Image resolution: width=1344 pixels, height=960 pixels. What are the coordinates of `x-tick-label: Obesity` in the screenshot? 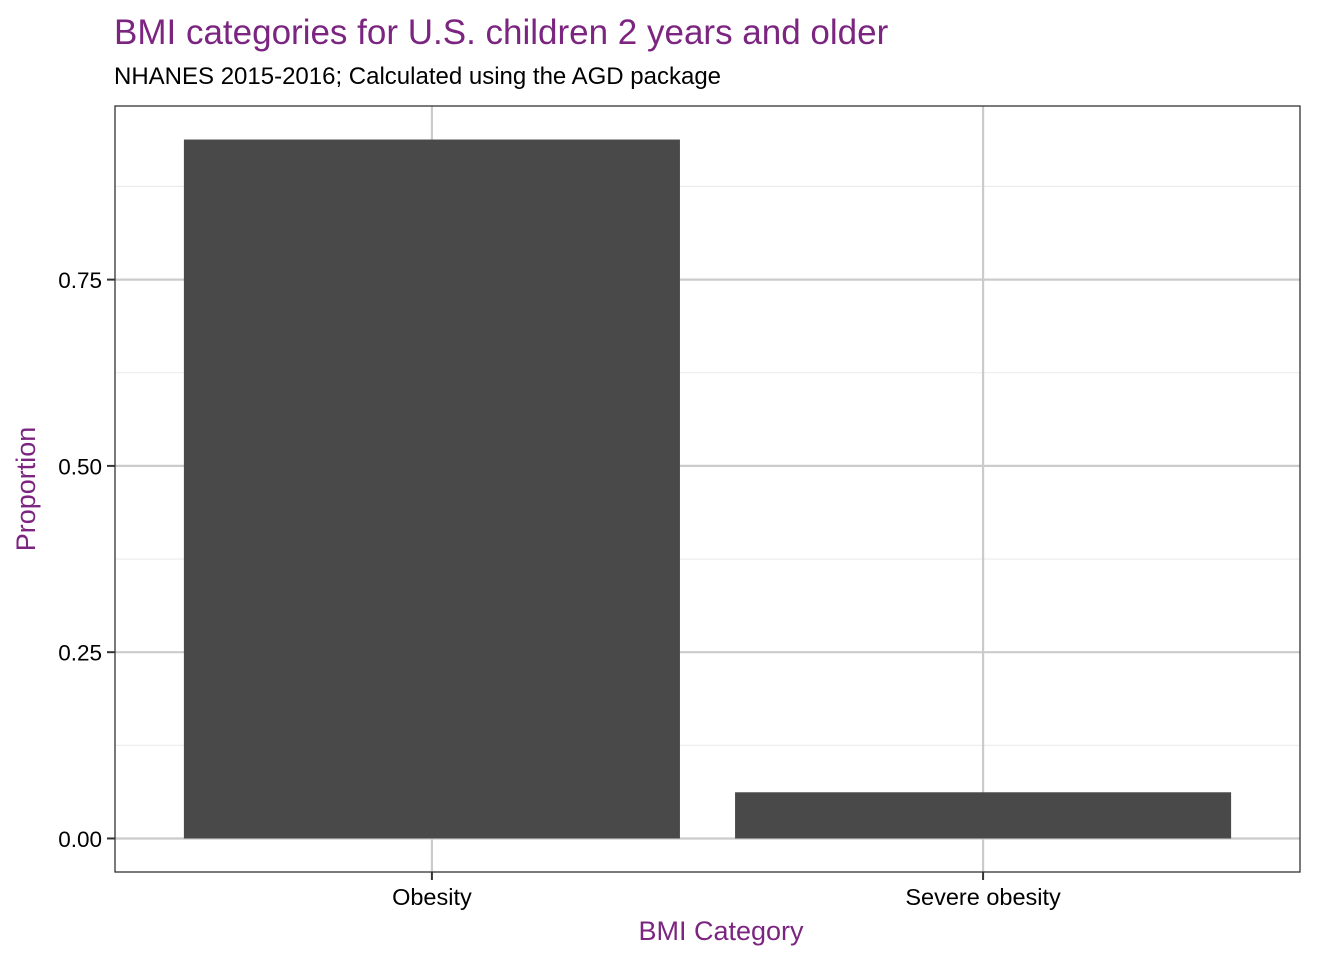 It's located at (432, 897).